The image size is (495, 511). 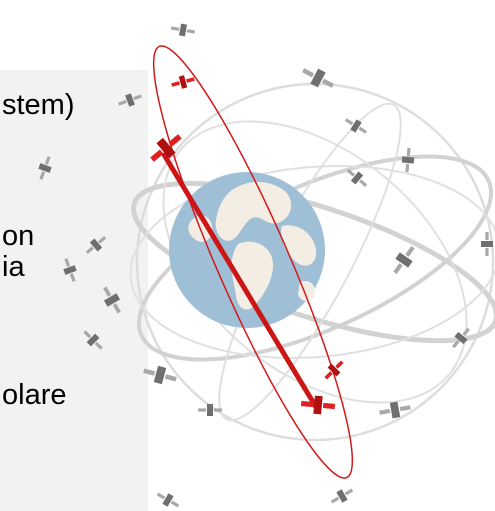 What do you see at coordinates (38, 105) in the screenshot?
I see `text-line-1: stem)` at bounding box center [38, 105].